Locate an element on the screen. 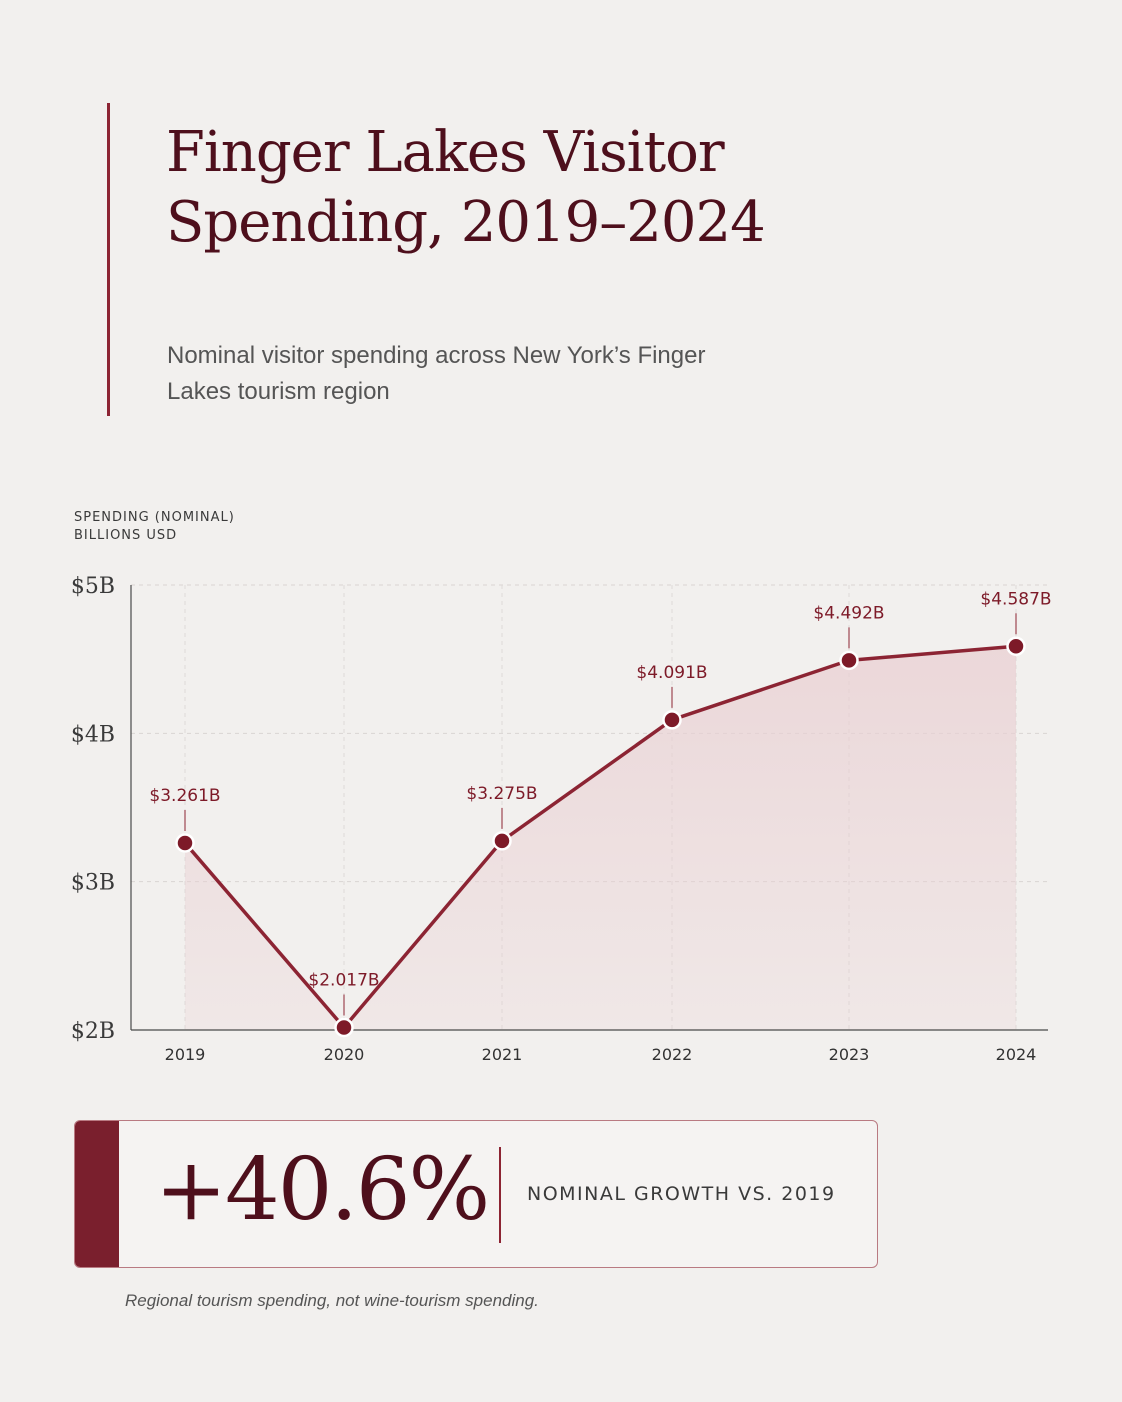  y-tick-label: $3B is located at coordinates (93, 883).